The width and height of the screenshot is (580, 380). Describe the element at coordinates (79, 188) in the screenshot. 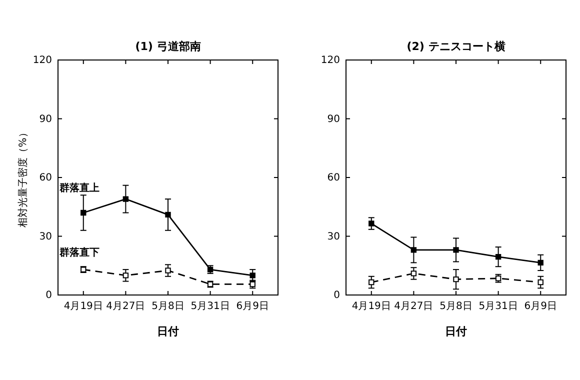

I see `series-label: 群落直上` at that location.